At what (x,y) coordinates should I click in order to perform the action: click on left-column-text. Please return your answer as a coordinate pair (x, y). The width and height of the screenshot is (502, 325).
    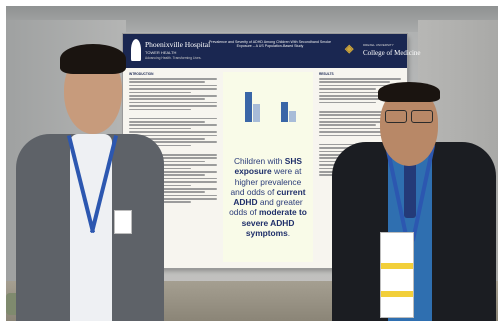
    Looking at the image, I should click on (173, 141).